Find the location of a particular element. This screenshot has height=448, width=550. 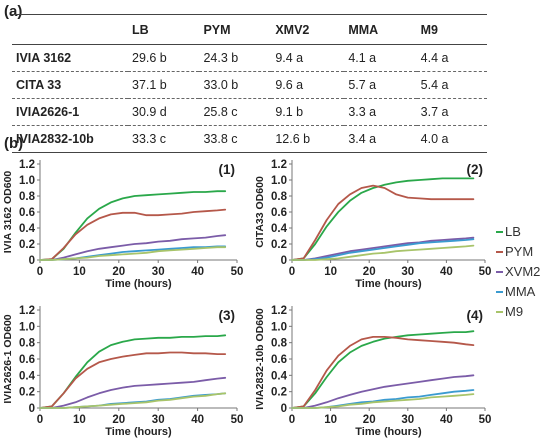

value-cell: 33.3 c is located at coordinates (164, 139).